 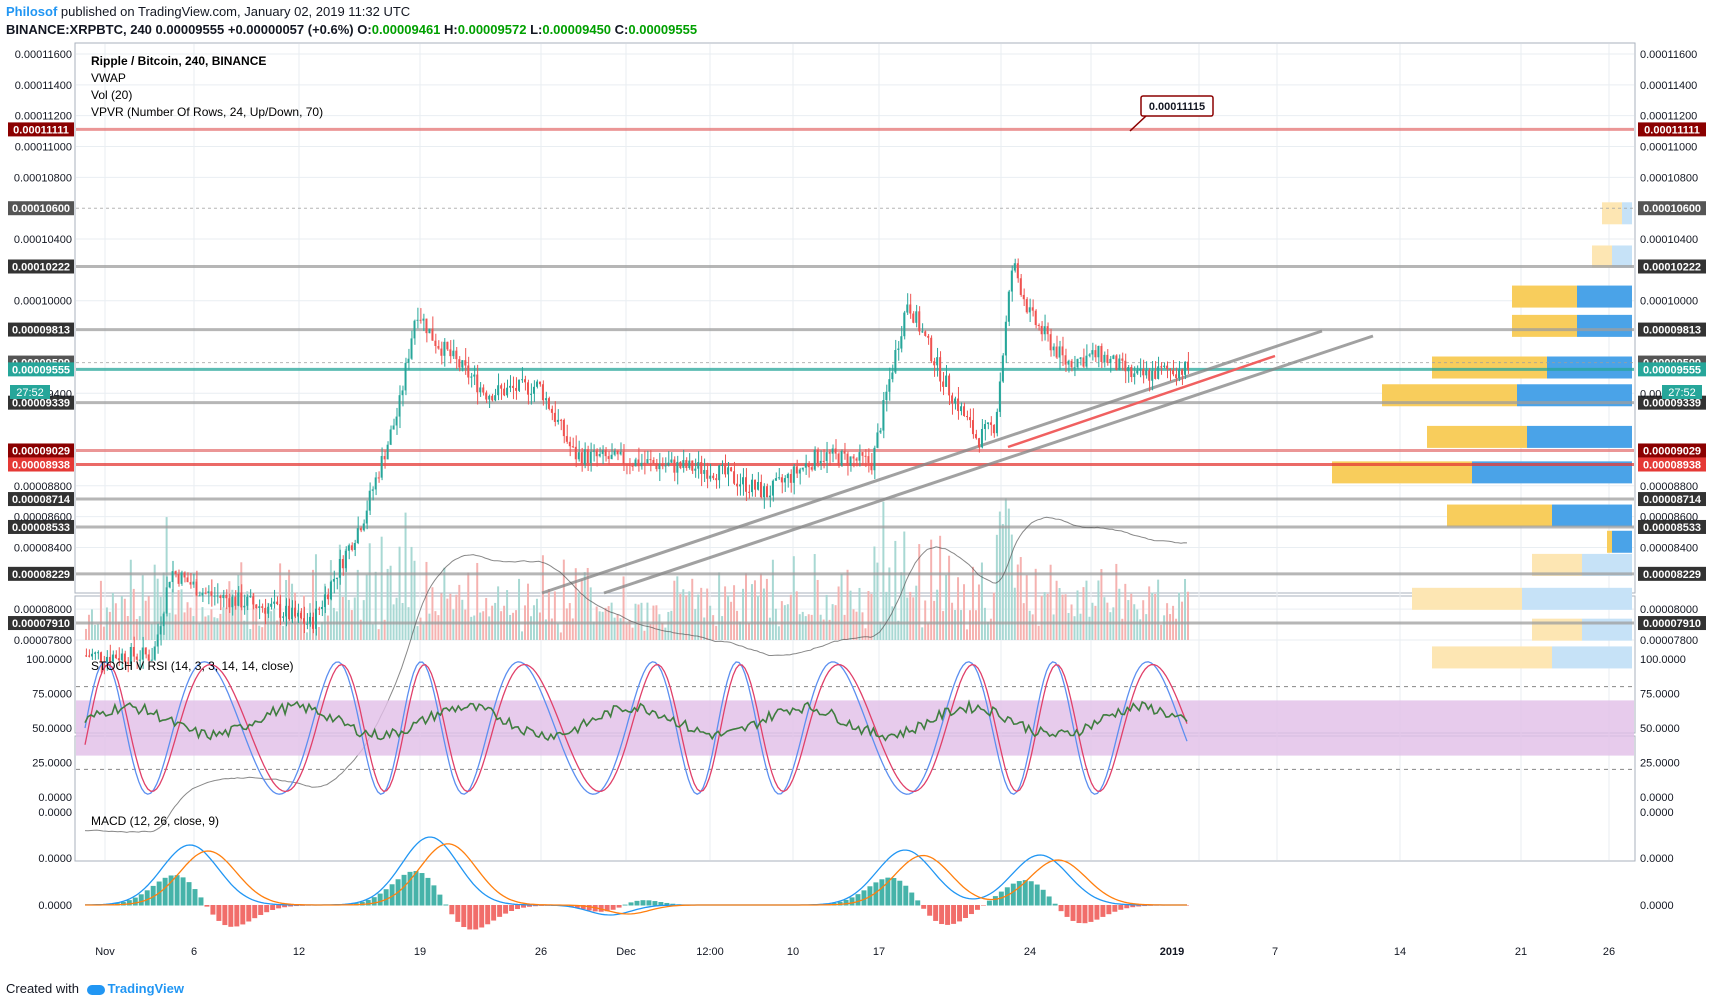 I want to click on stoch-tick-left: 25.0000, so click(x=52, y=764).